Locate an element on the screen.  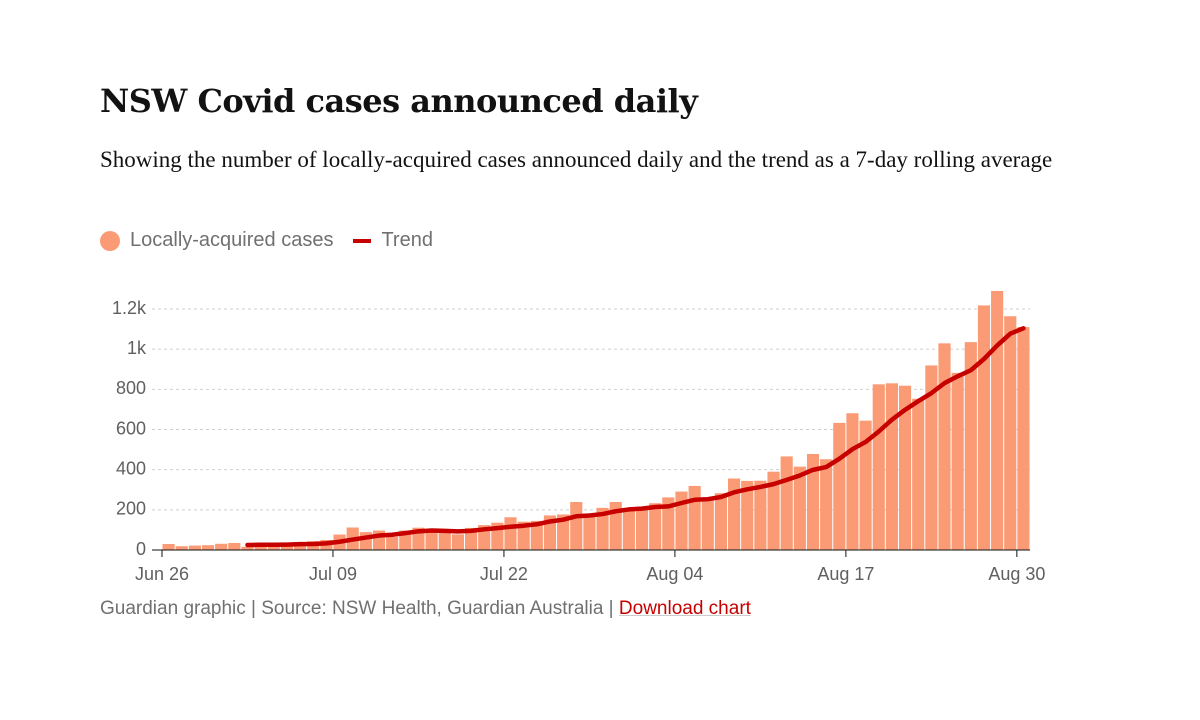
x-tick-label: Aug 17 is located at coordinates (845, 574).